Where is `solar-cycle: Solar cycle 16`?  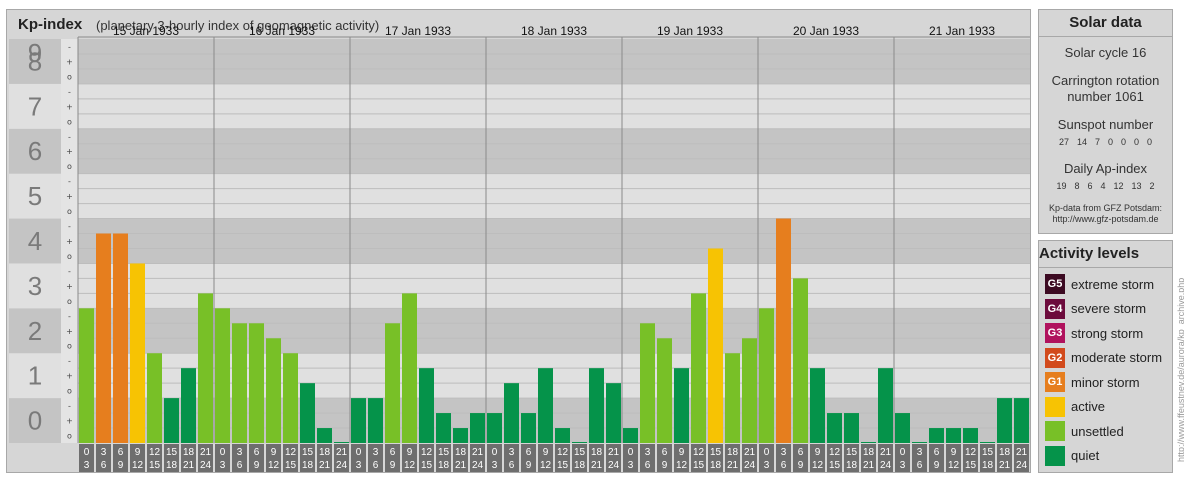
solar-cycle: Solar cycle 16 is located at coordinates (1105, 52).